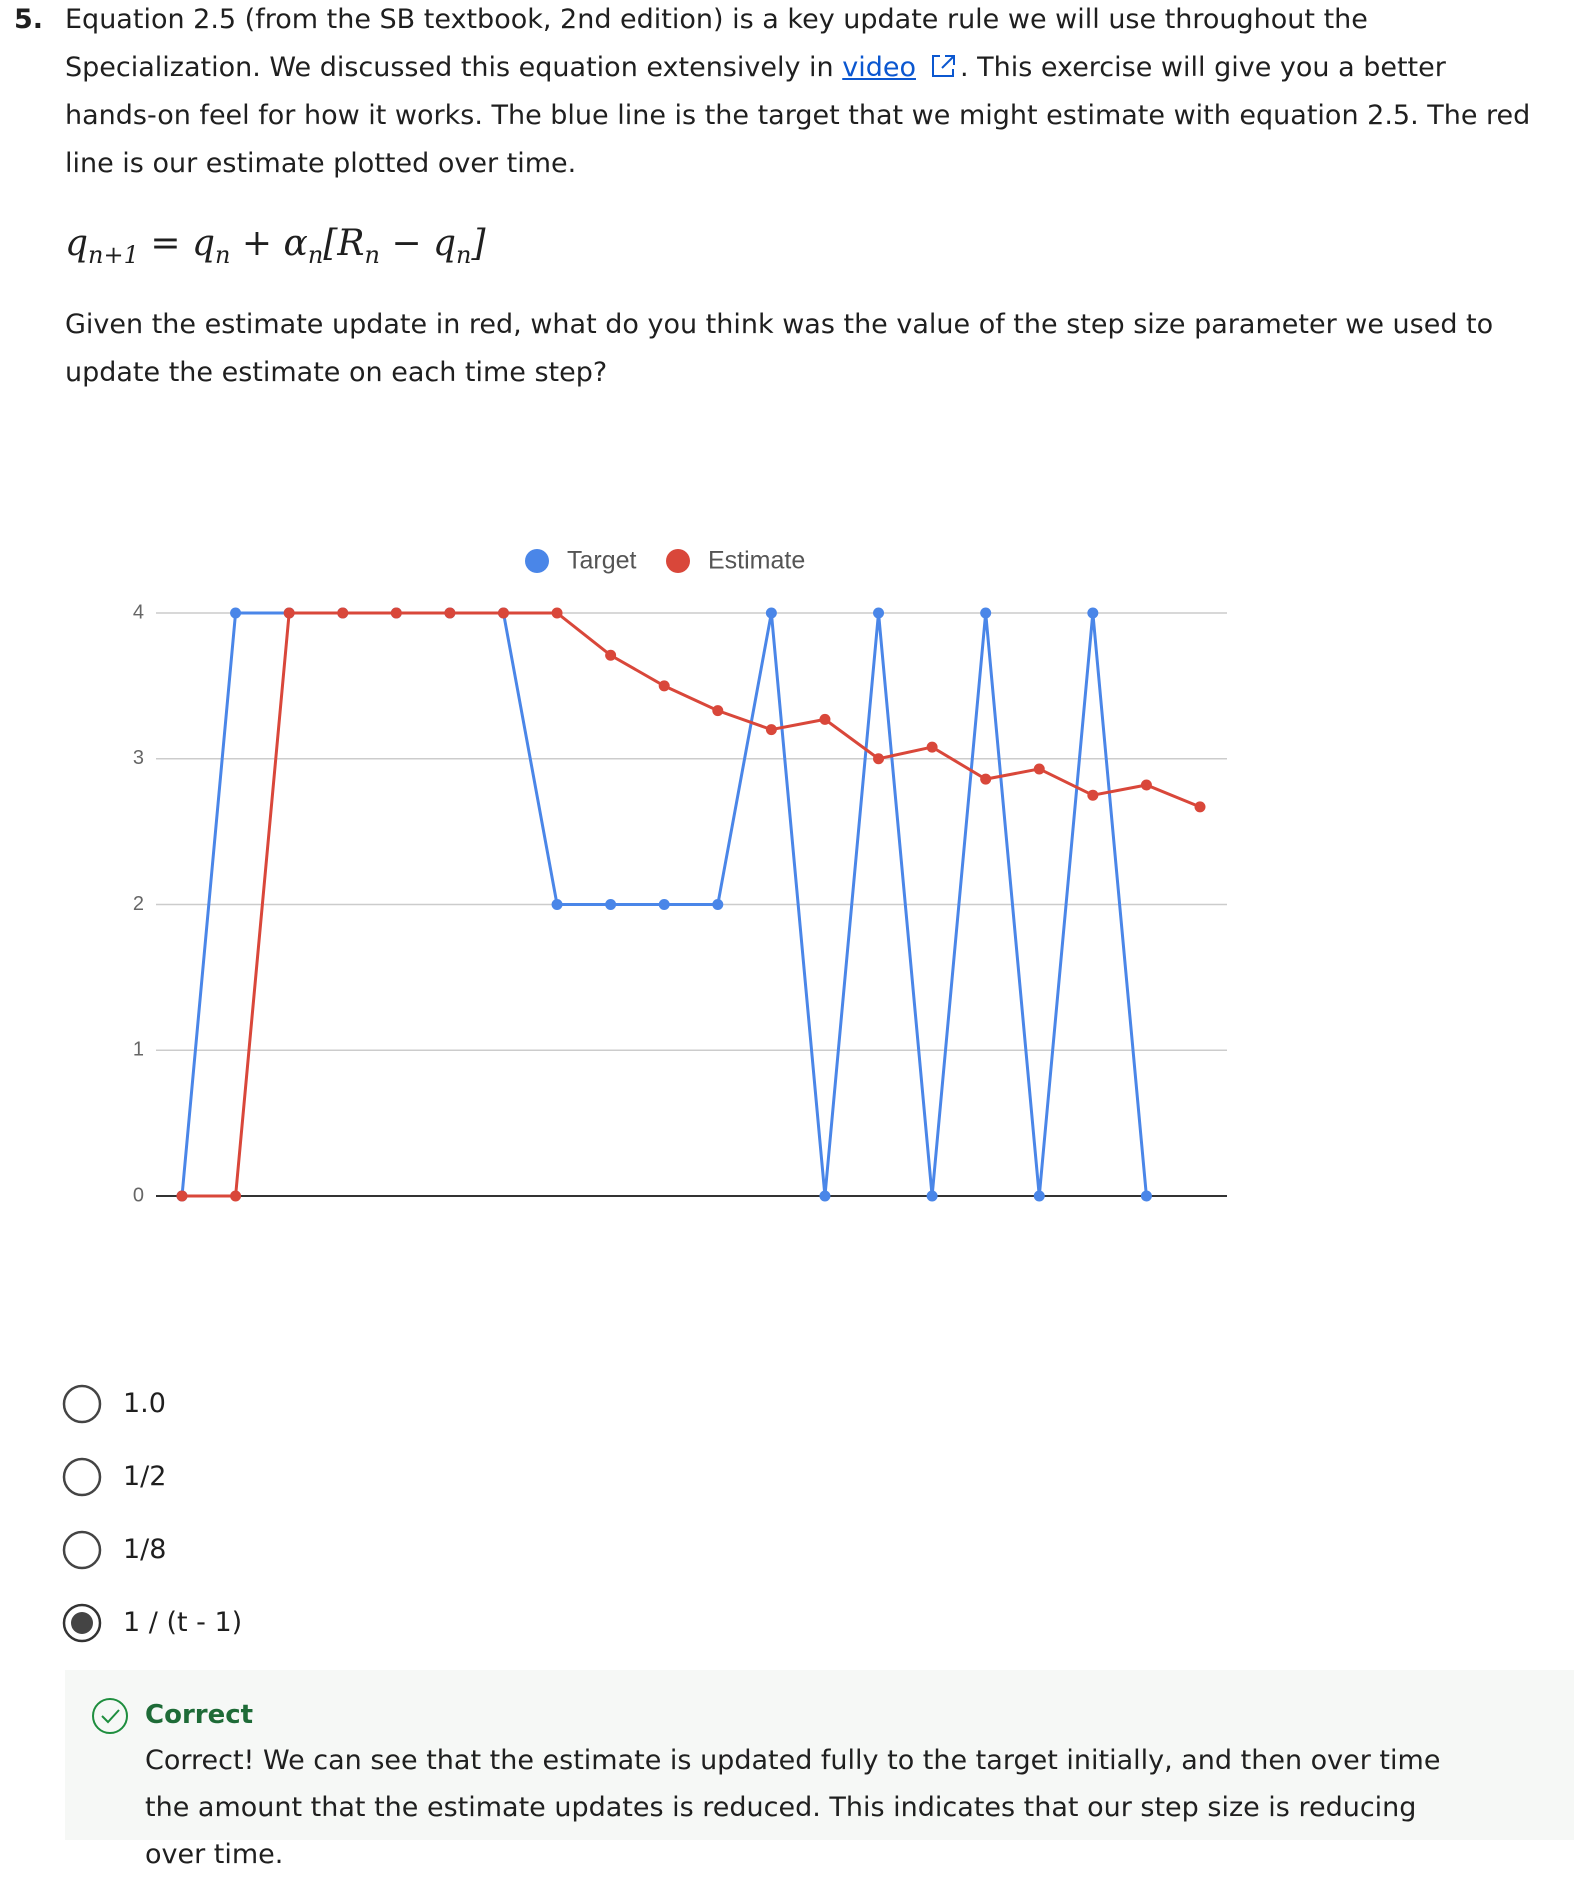 The image size is (1574, 1878). What do you see at coordinates (138, 612) in the screenshot?
I see `y-tick-label: 4` at bounding box center [138, 612].